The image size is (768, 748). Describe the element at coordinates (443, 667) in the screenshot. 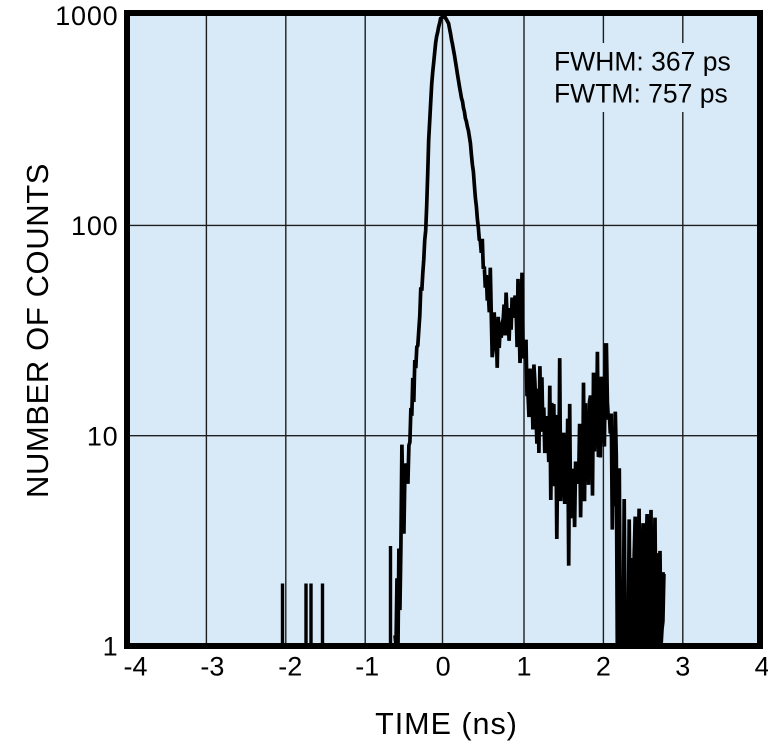

I see `svg-text: 0` at that location.